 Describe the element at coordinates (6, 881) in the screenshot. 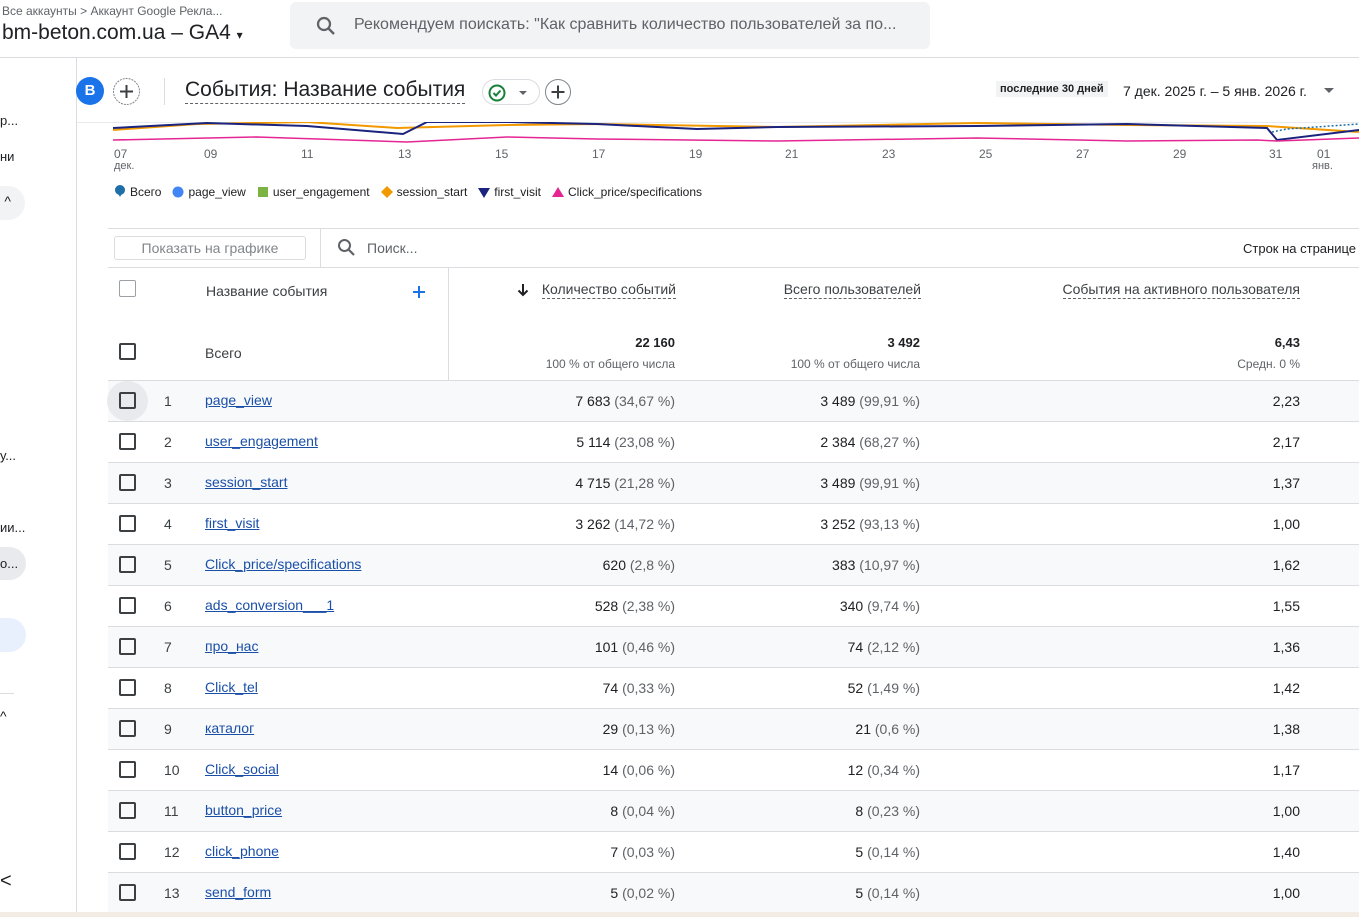

I see `collapse-sidebar: <` at that location.